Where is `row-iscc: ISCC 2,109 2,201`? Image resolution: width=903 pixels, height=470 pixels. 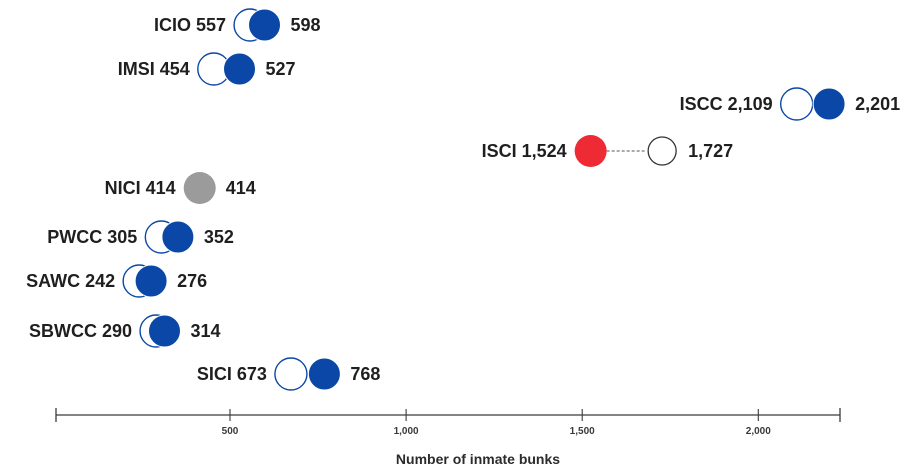
row-iscc: ISCC 2,109 2,201 is located at coordinates (790, 104).